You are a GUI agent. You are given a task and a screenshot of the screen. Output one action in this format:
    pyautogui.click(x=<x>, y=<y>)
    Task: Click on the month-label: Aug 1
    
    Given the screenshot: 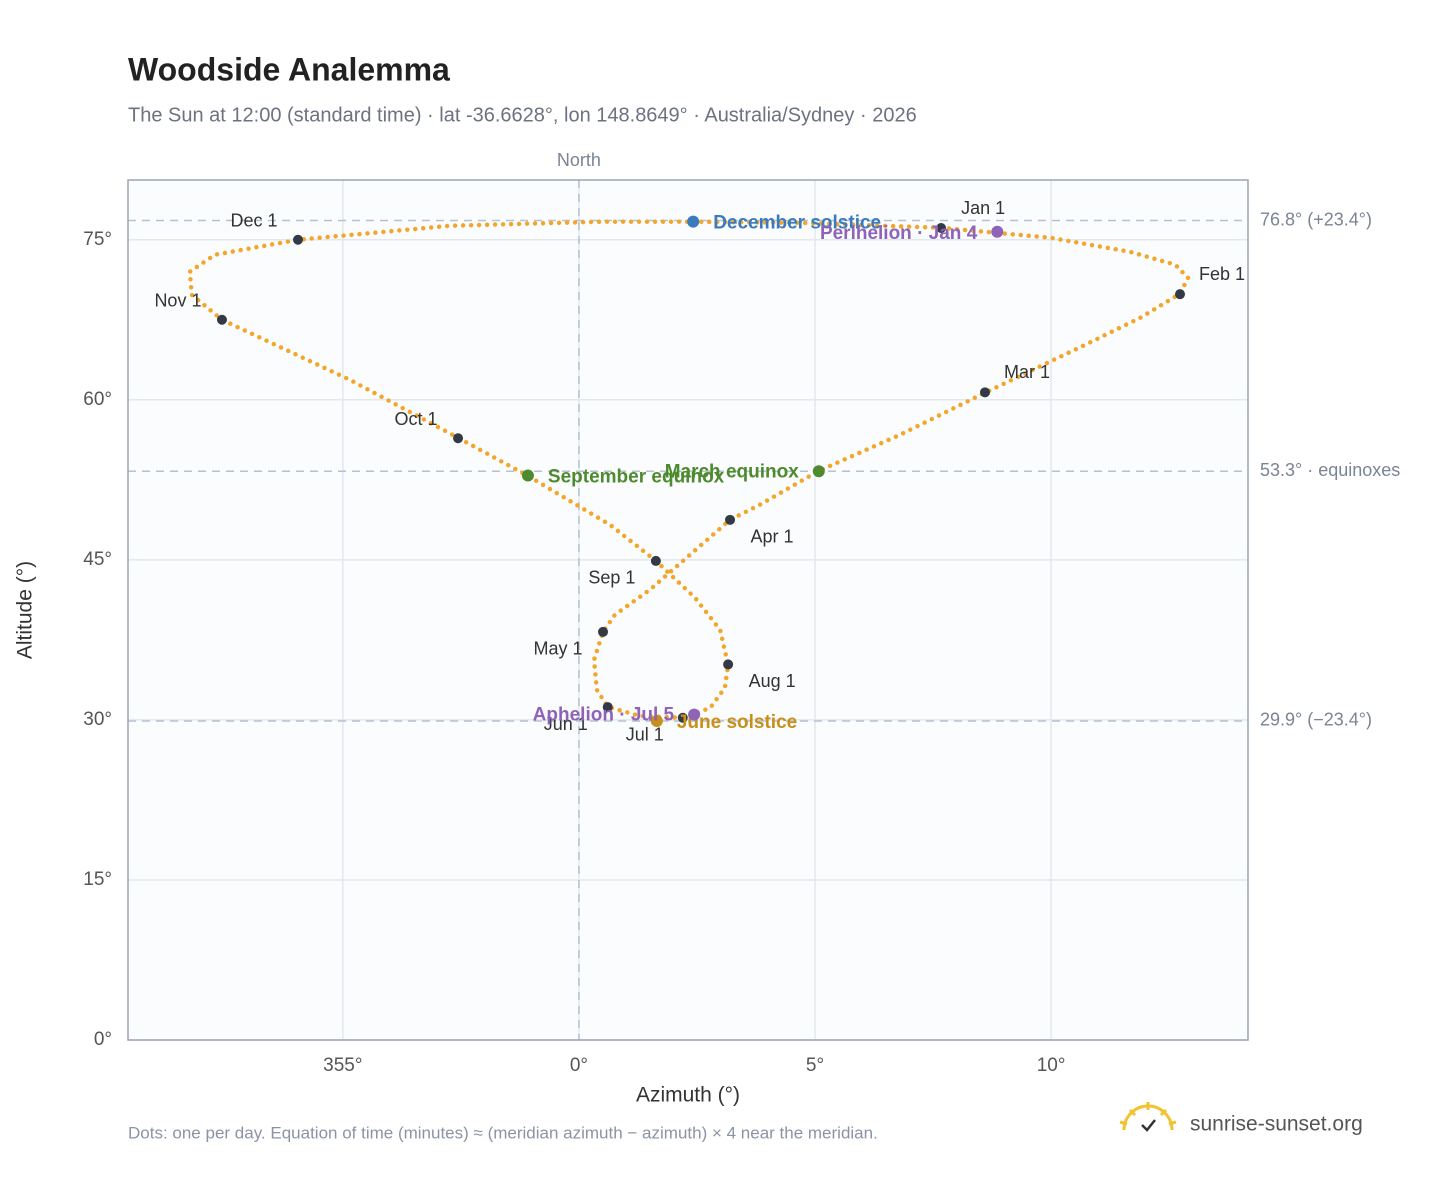 What is the action you would take?
    pyautogui.click(x=772, y=681)
    